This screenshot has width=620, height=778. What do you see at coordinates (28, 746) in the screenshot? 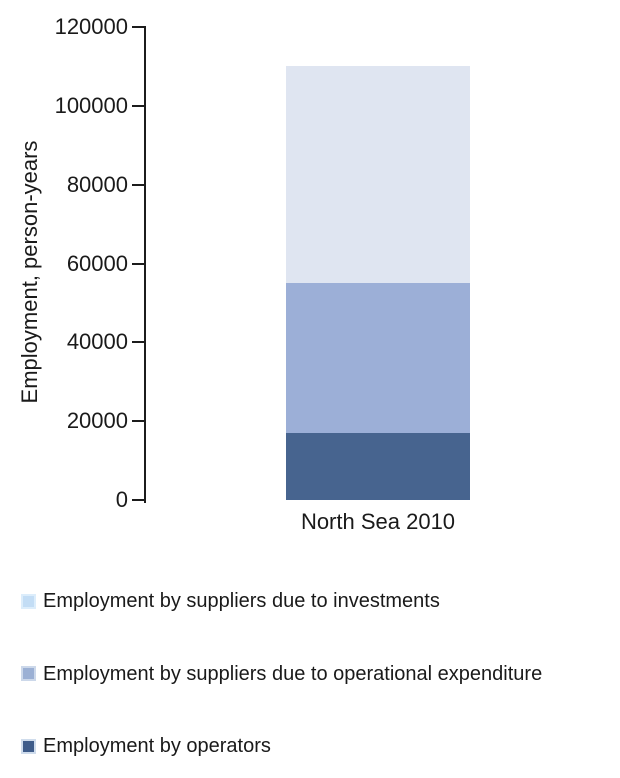
I see `legend-swatch-operators` at bounding box center [28, 746].